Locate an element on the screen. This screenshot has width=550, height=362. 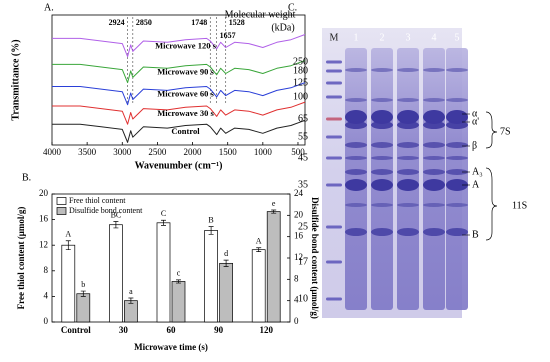
y-tick-label: 12 is located at coordinates (43, 244).